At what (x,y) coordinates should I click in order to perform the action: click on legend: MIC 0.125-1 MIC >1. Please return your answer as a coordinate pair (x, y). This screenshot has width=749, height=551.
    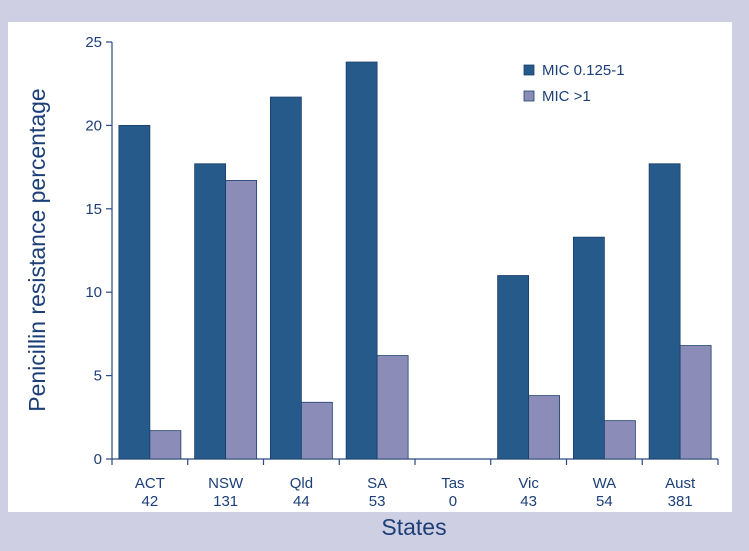
    Looking at the image, I should click on (574, 83).